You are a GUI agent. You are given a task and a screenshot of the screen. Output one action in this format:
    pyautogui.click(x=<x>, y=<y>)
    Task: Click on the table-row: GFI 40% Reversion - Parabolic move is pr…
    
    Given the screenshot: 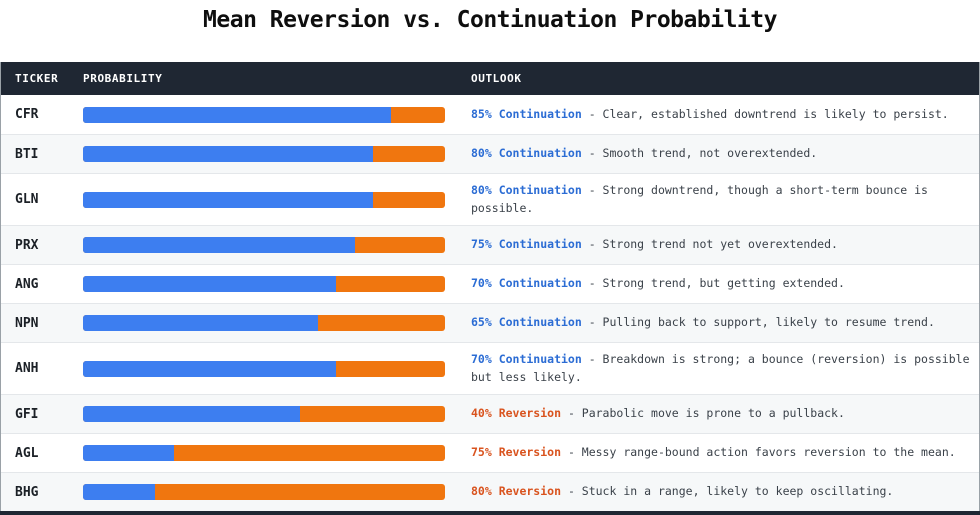 What is the action you would take?
    pyautogui.click(x=490, y=413)
    